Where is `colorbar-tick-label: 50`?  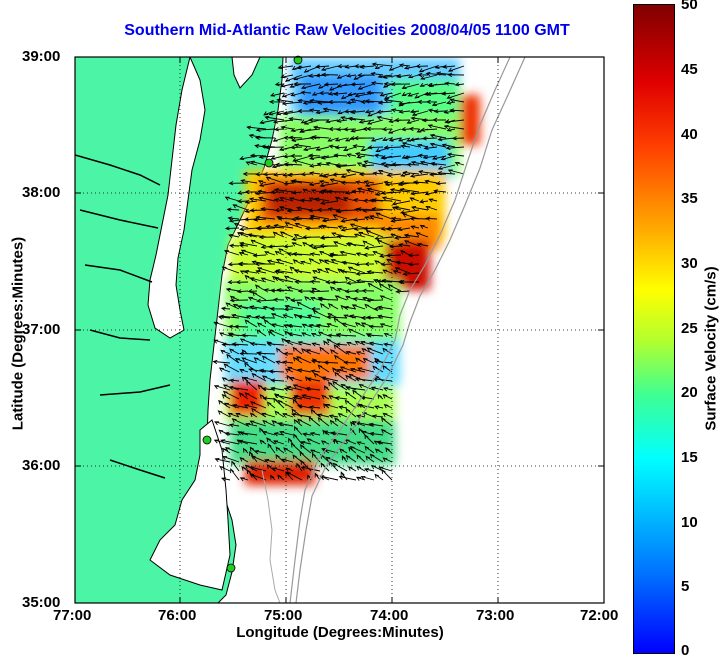
colorbar-tick-label: 50 is located at coordinates (689, 6).